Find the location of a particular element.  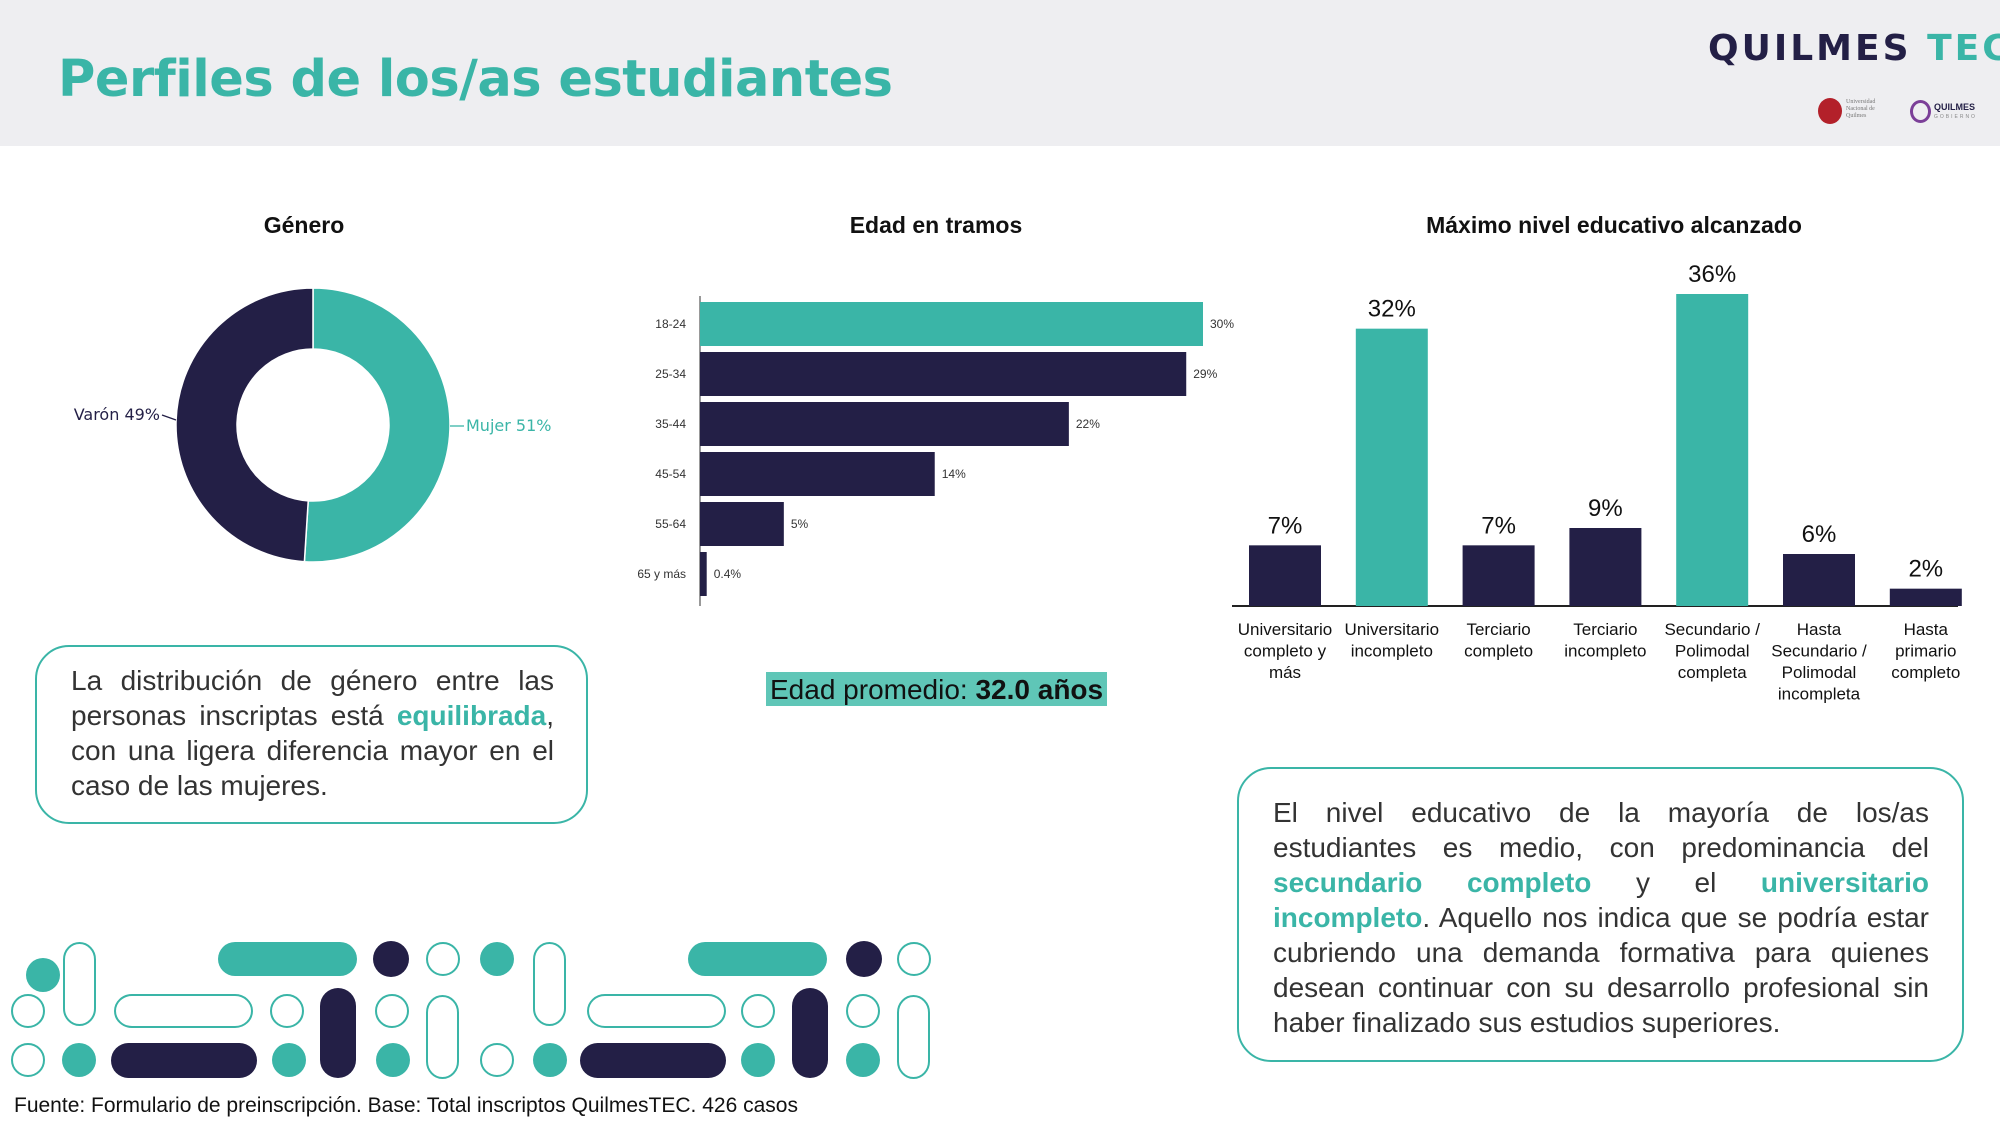

quilmes-gobierno-logo: QUILMES GOBIERNO is located at coordinates (1948, 113).